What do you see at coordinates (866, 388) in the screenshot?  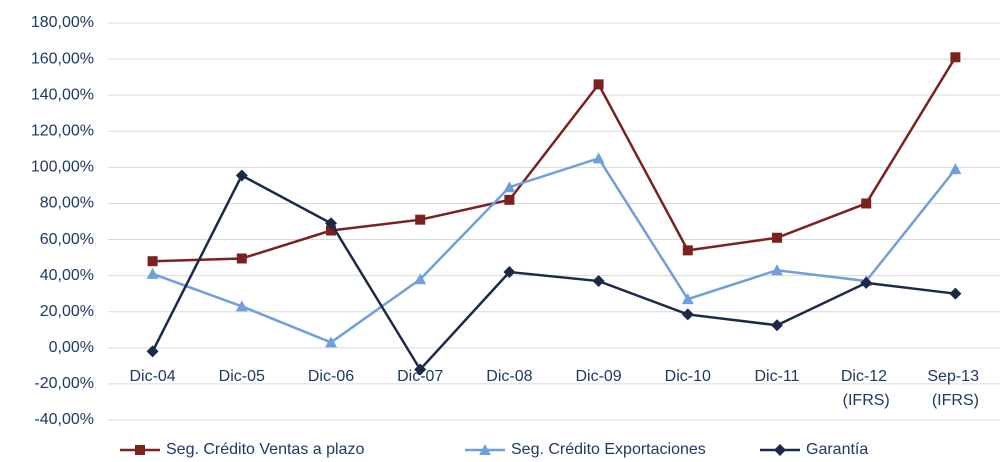 I see `x-tick-label: Dic-12 (IFRS)` at bounding box center [866, 388].